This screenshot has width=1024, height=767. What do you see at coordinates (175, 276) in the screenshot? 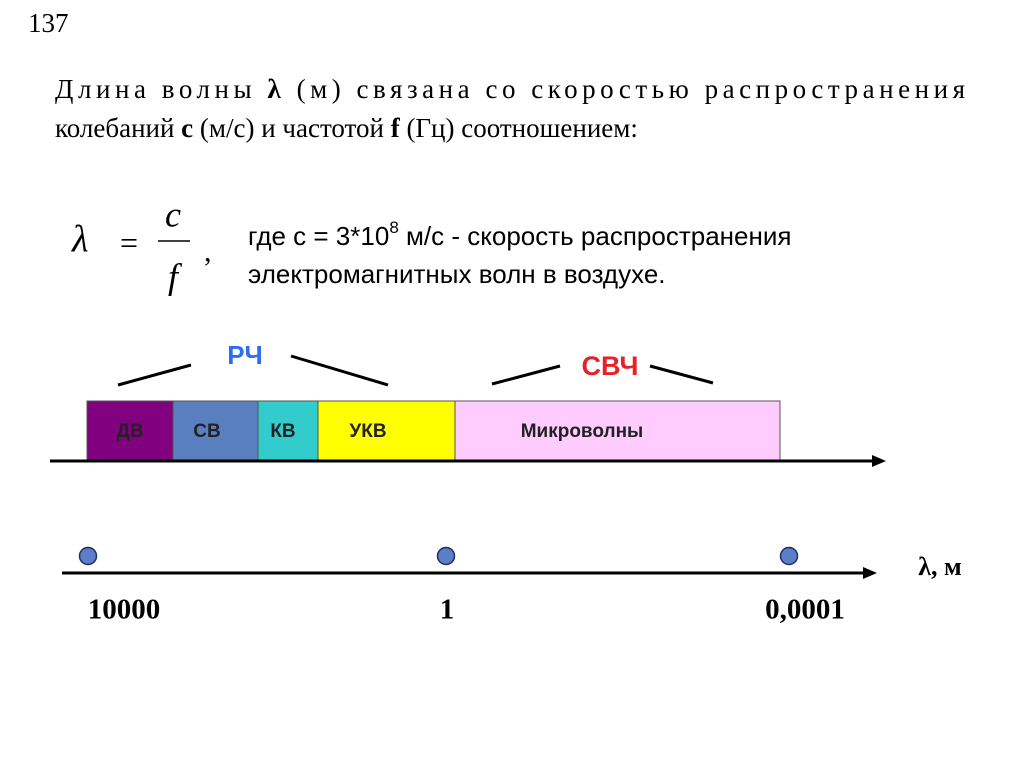
I see `formula-denominator: f` at bounding box center [175, 276].